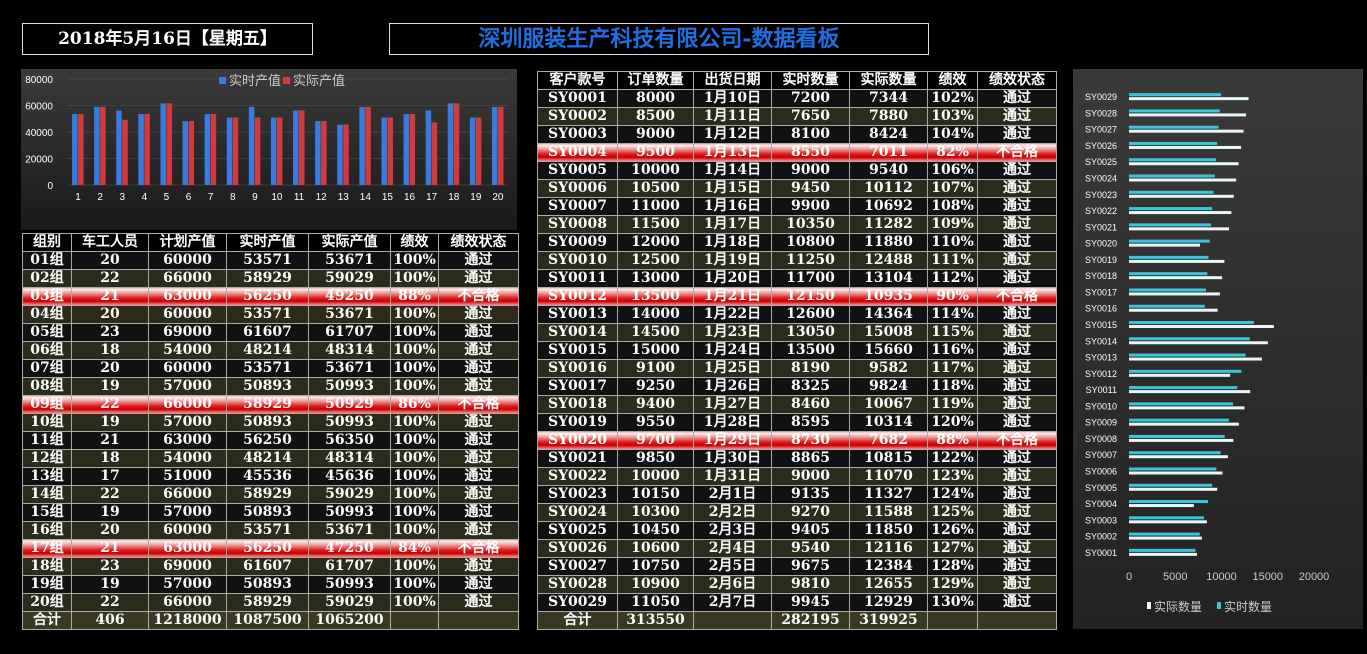 This screenshot has height=654, width=1367. I want to click on y-tick-label: SY0012, so click(1101, 374).